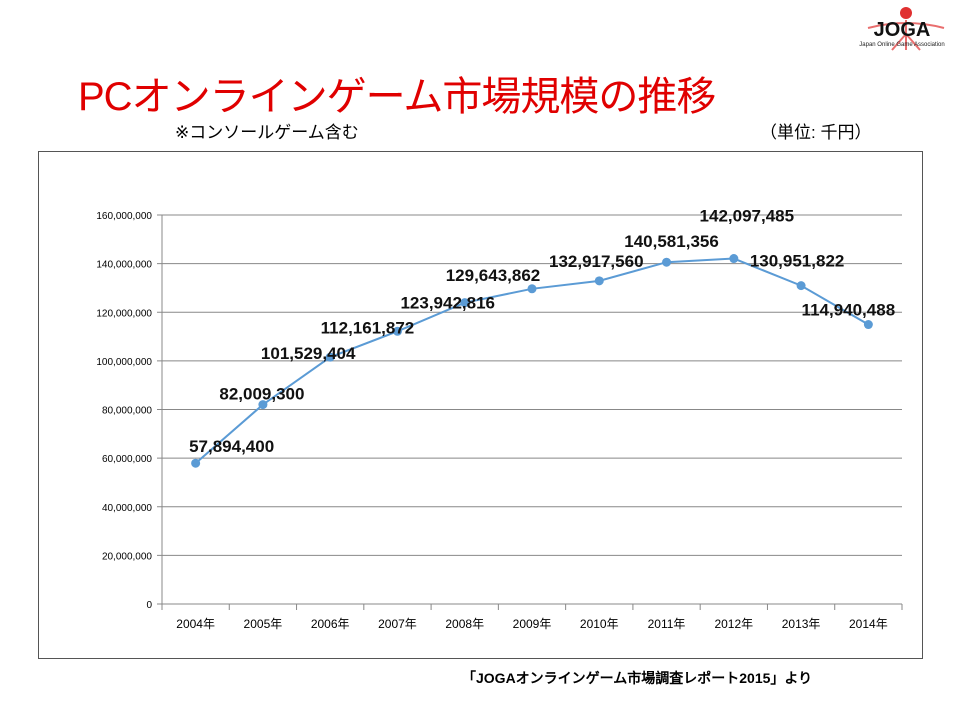 The width and height of the screenshot is (960, 720). Describe the element at coordinates (127, 459) in the screenshot. I see `y-tick-label: 60,000,000` at that location.